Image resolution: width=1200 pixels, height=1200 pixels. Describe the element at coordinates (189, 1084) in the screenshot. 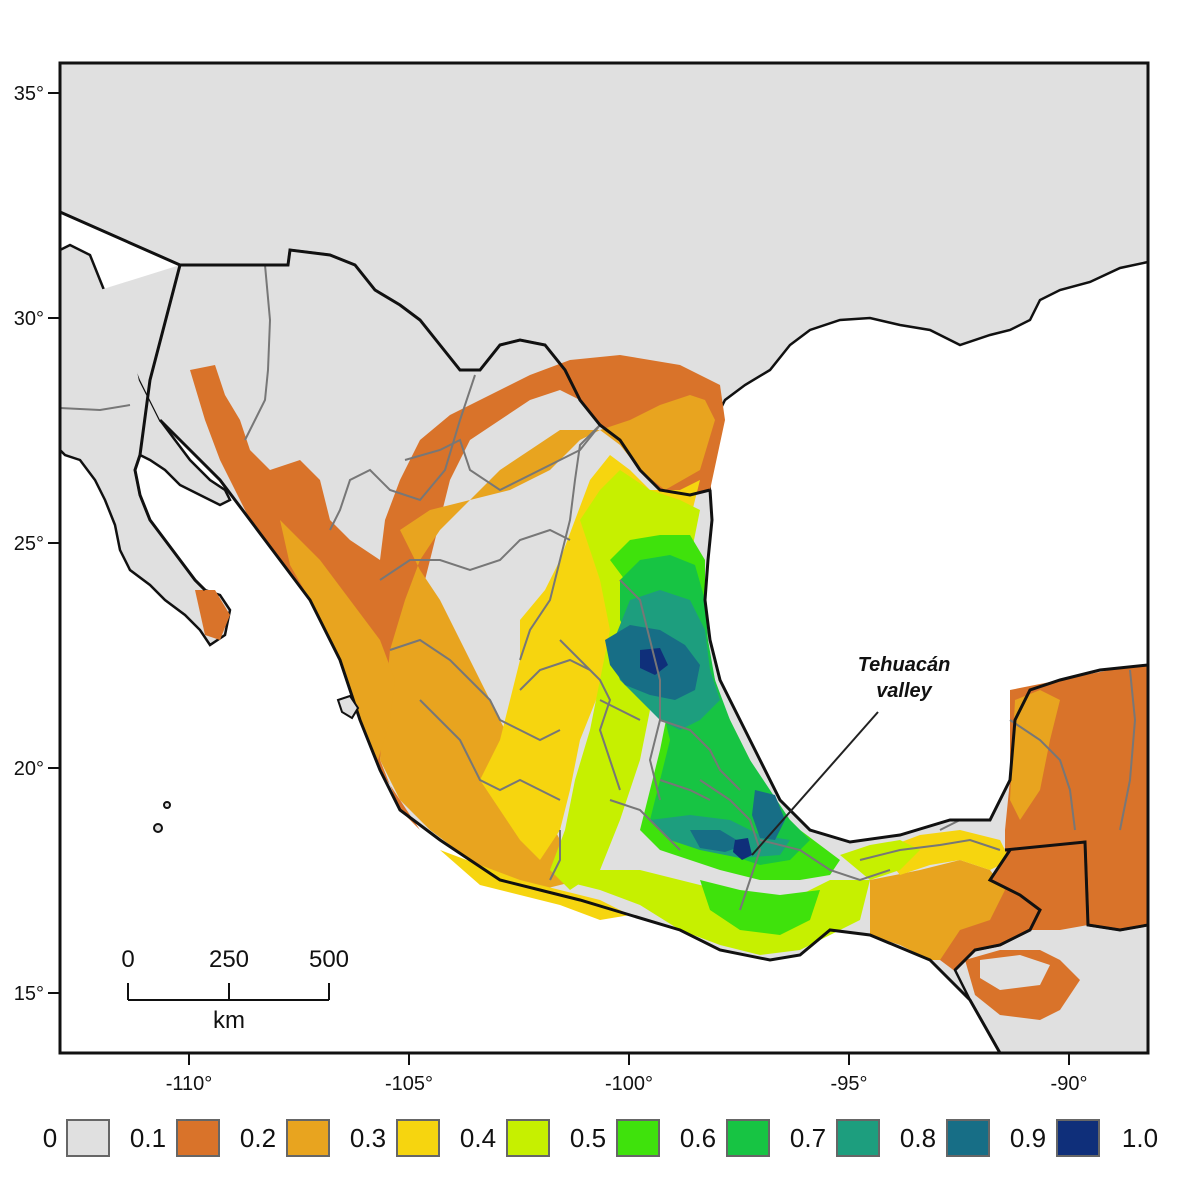

I see `x-tick-label: -110°` at that location.